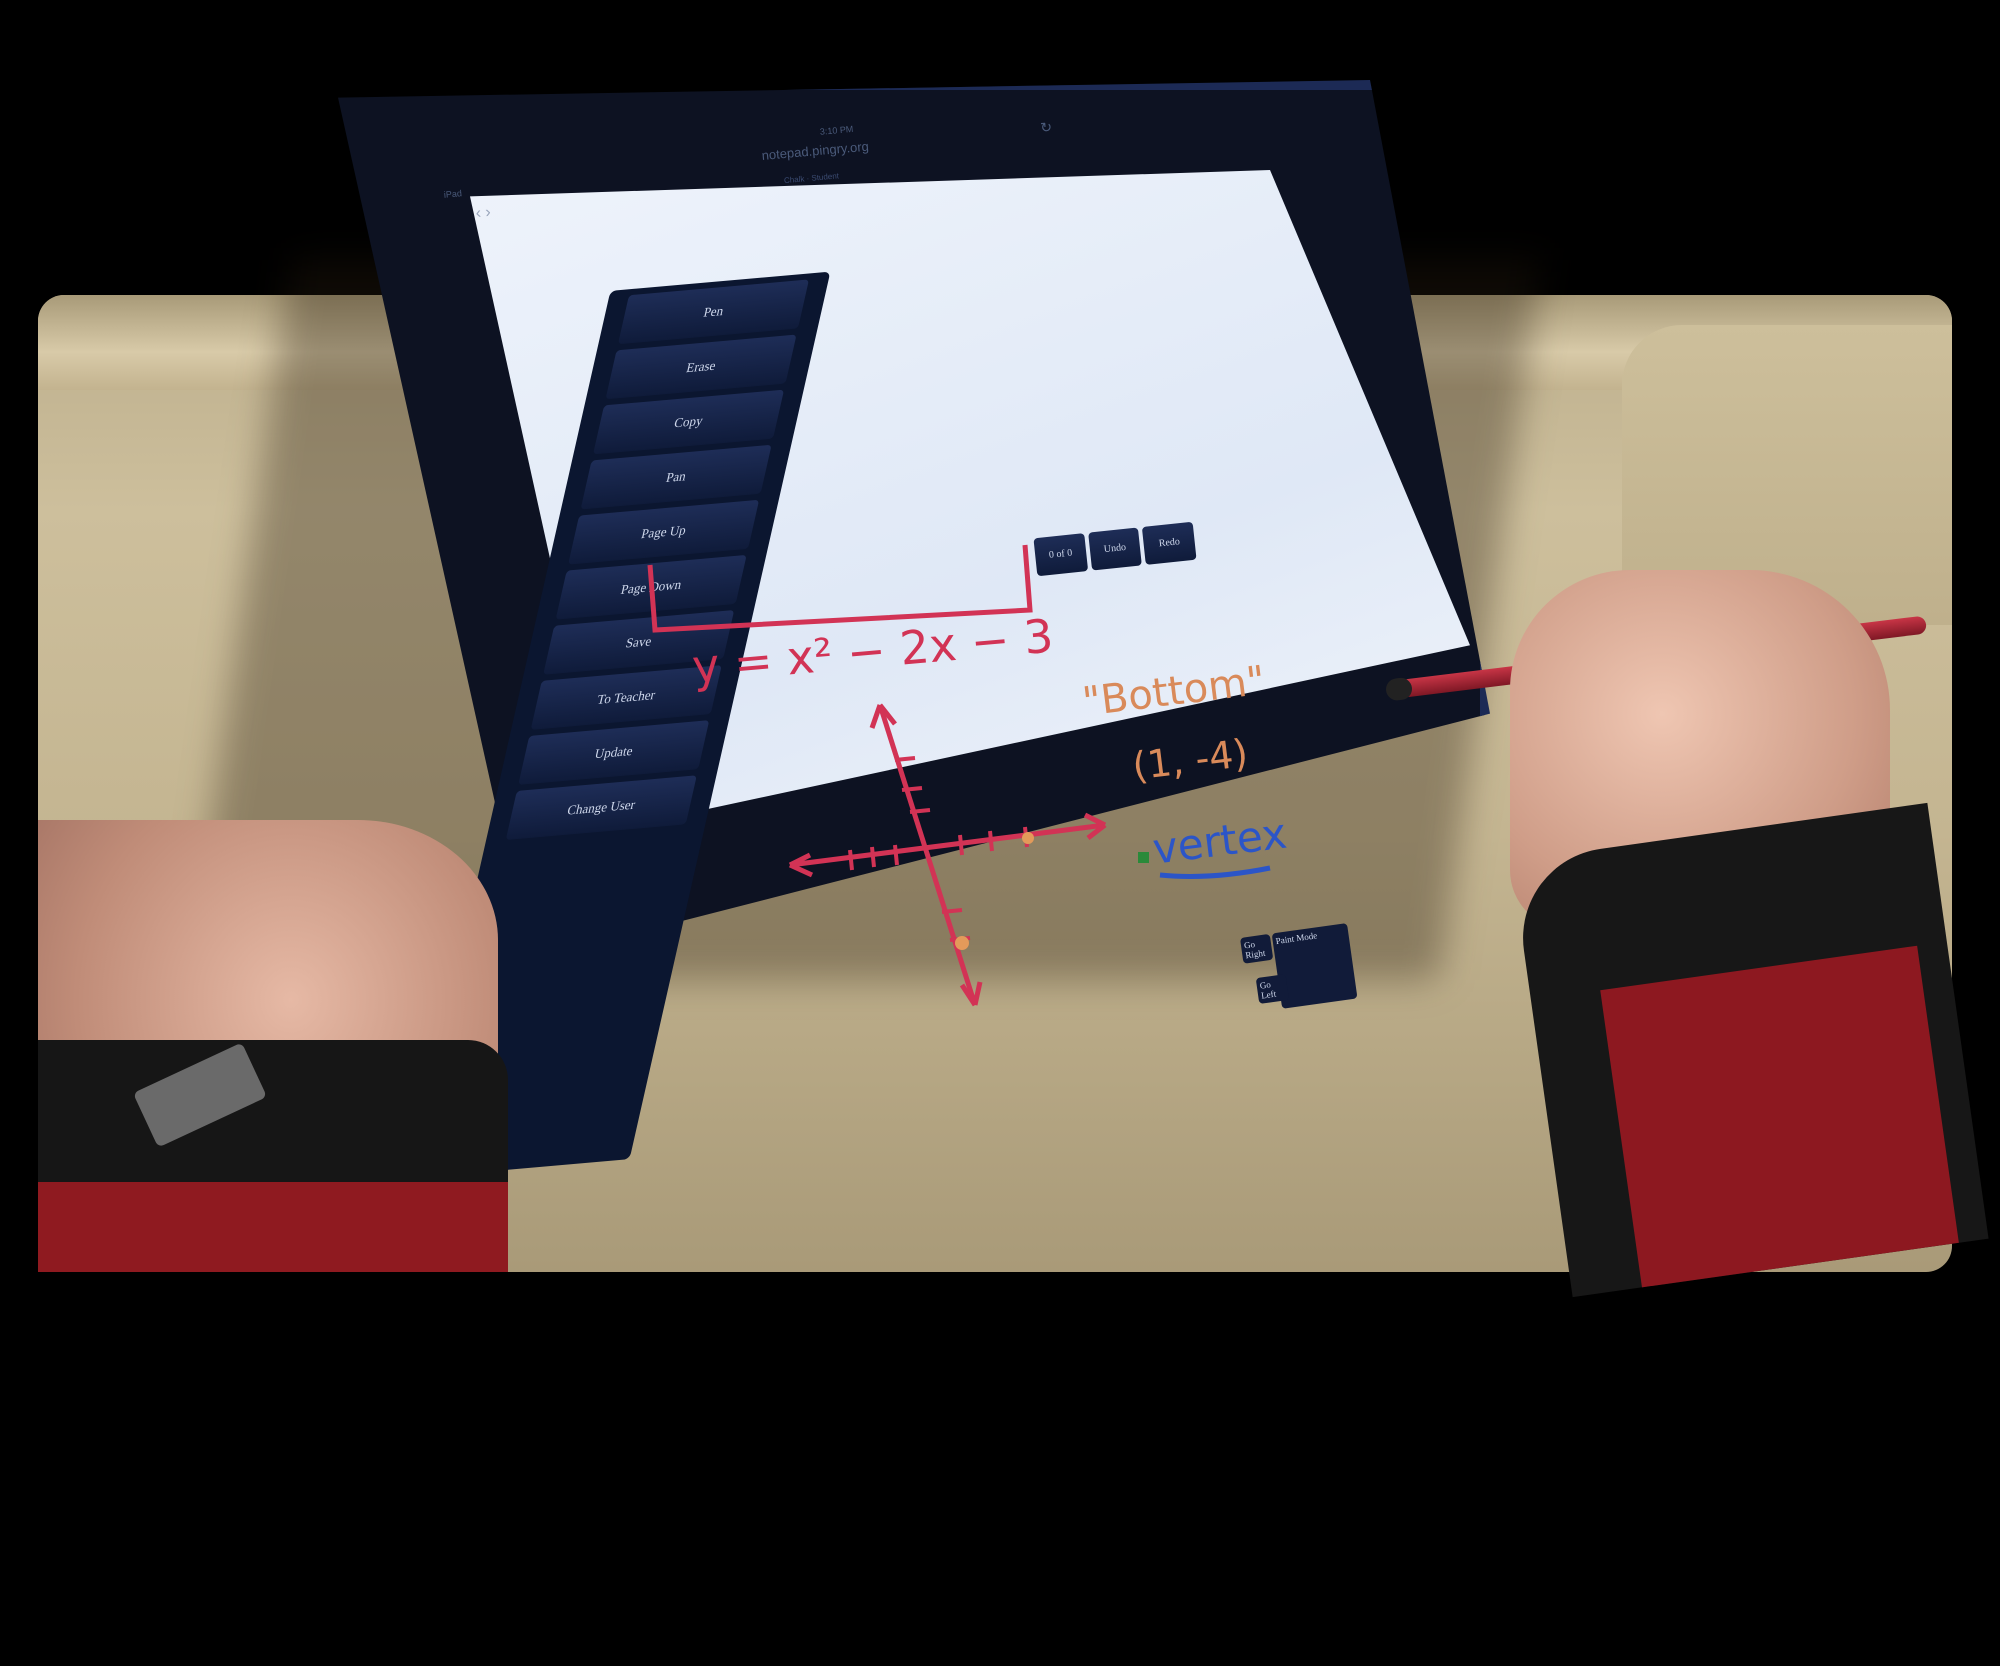  I want to click on x-axis-line, so click(947, 845).